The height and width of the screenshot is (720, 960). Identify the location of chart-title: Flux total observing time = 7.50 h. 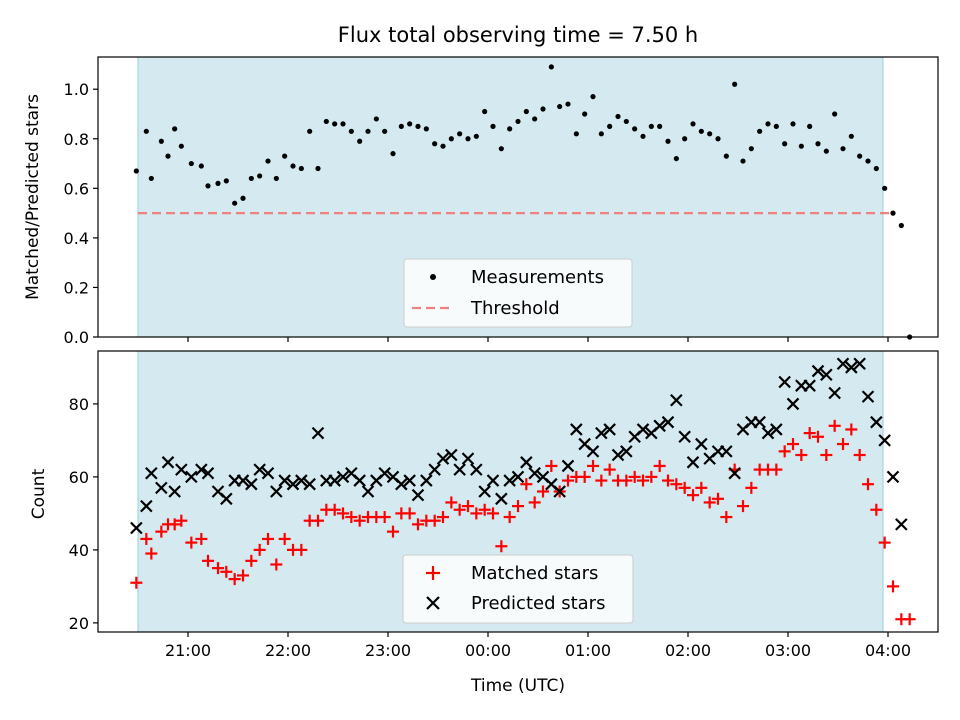
(518, 35).